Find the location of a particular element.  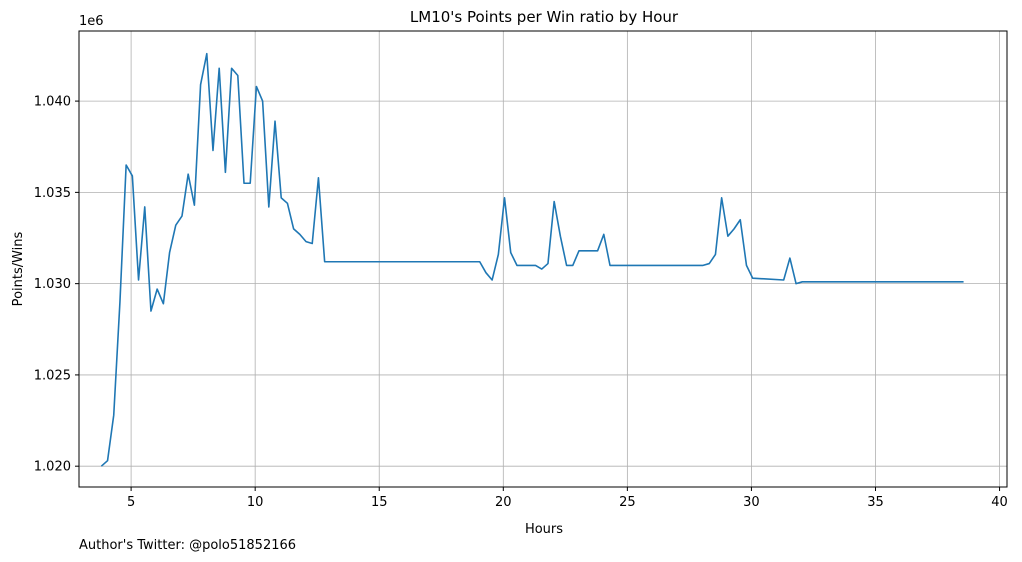

y-axis-label: Points/Wins is located at coordinates (18, 268).